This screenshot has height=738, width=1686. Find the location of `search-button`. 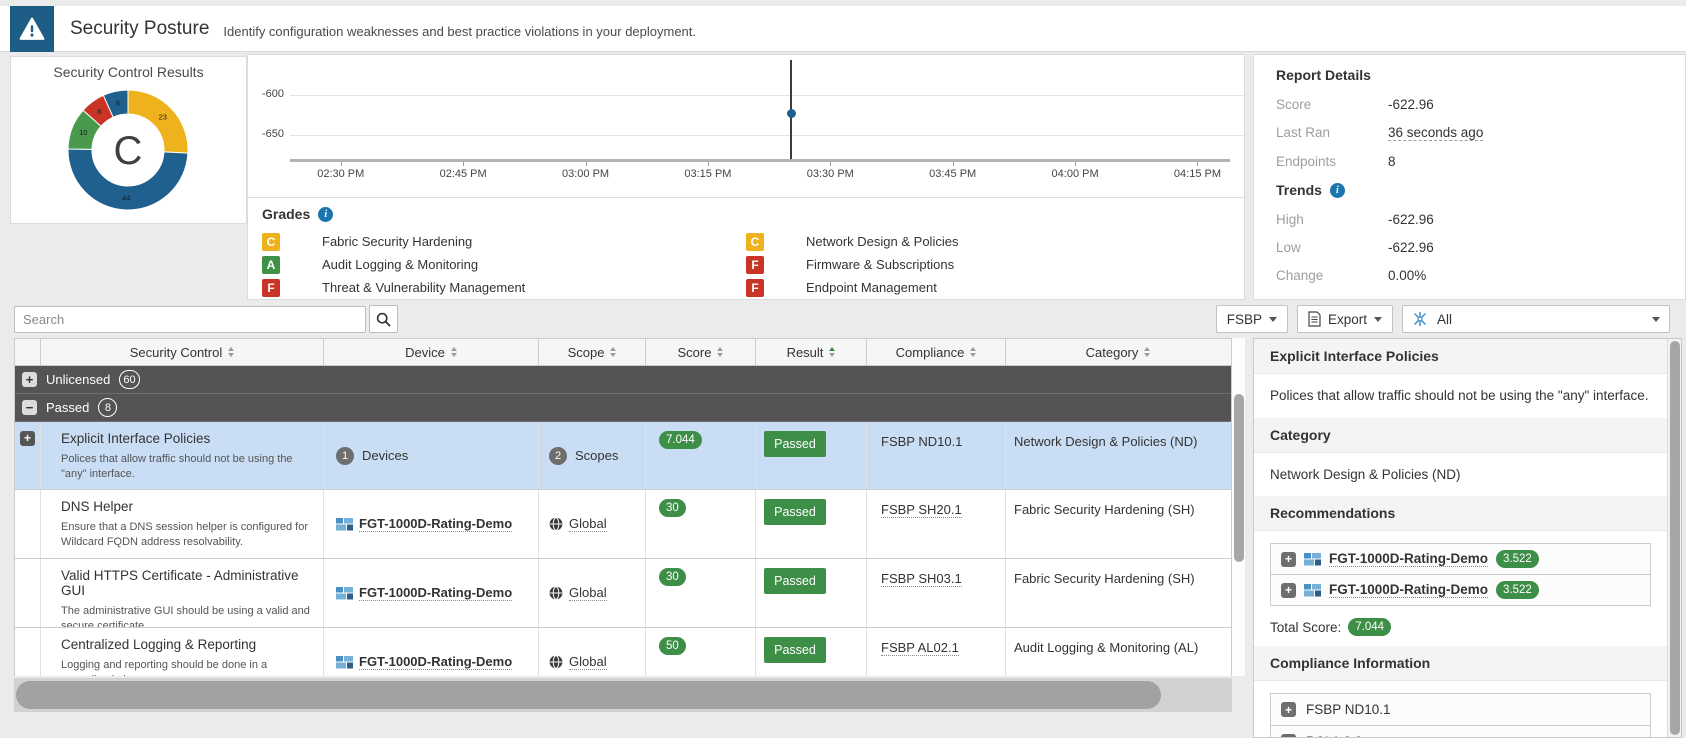

search-button is located at coordinates (383, 319).